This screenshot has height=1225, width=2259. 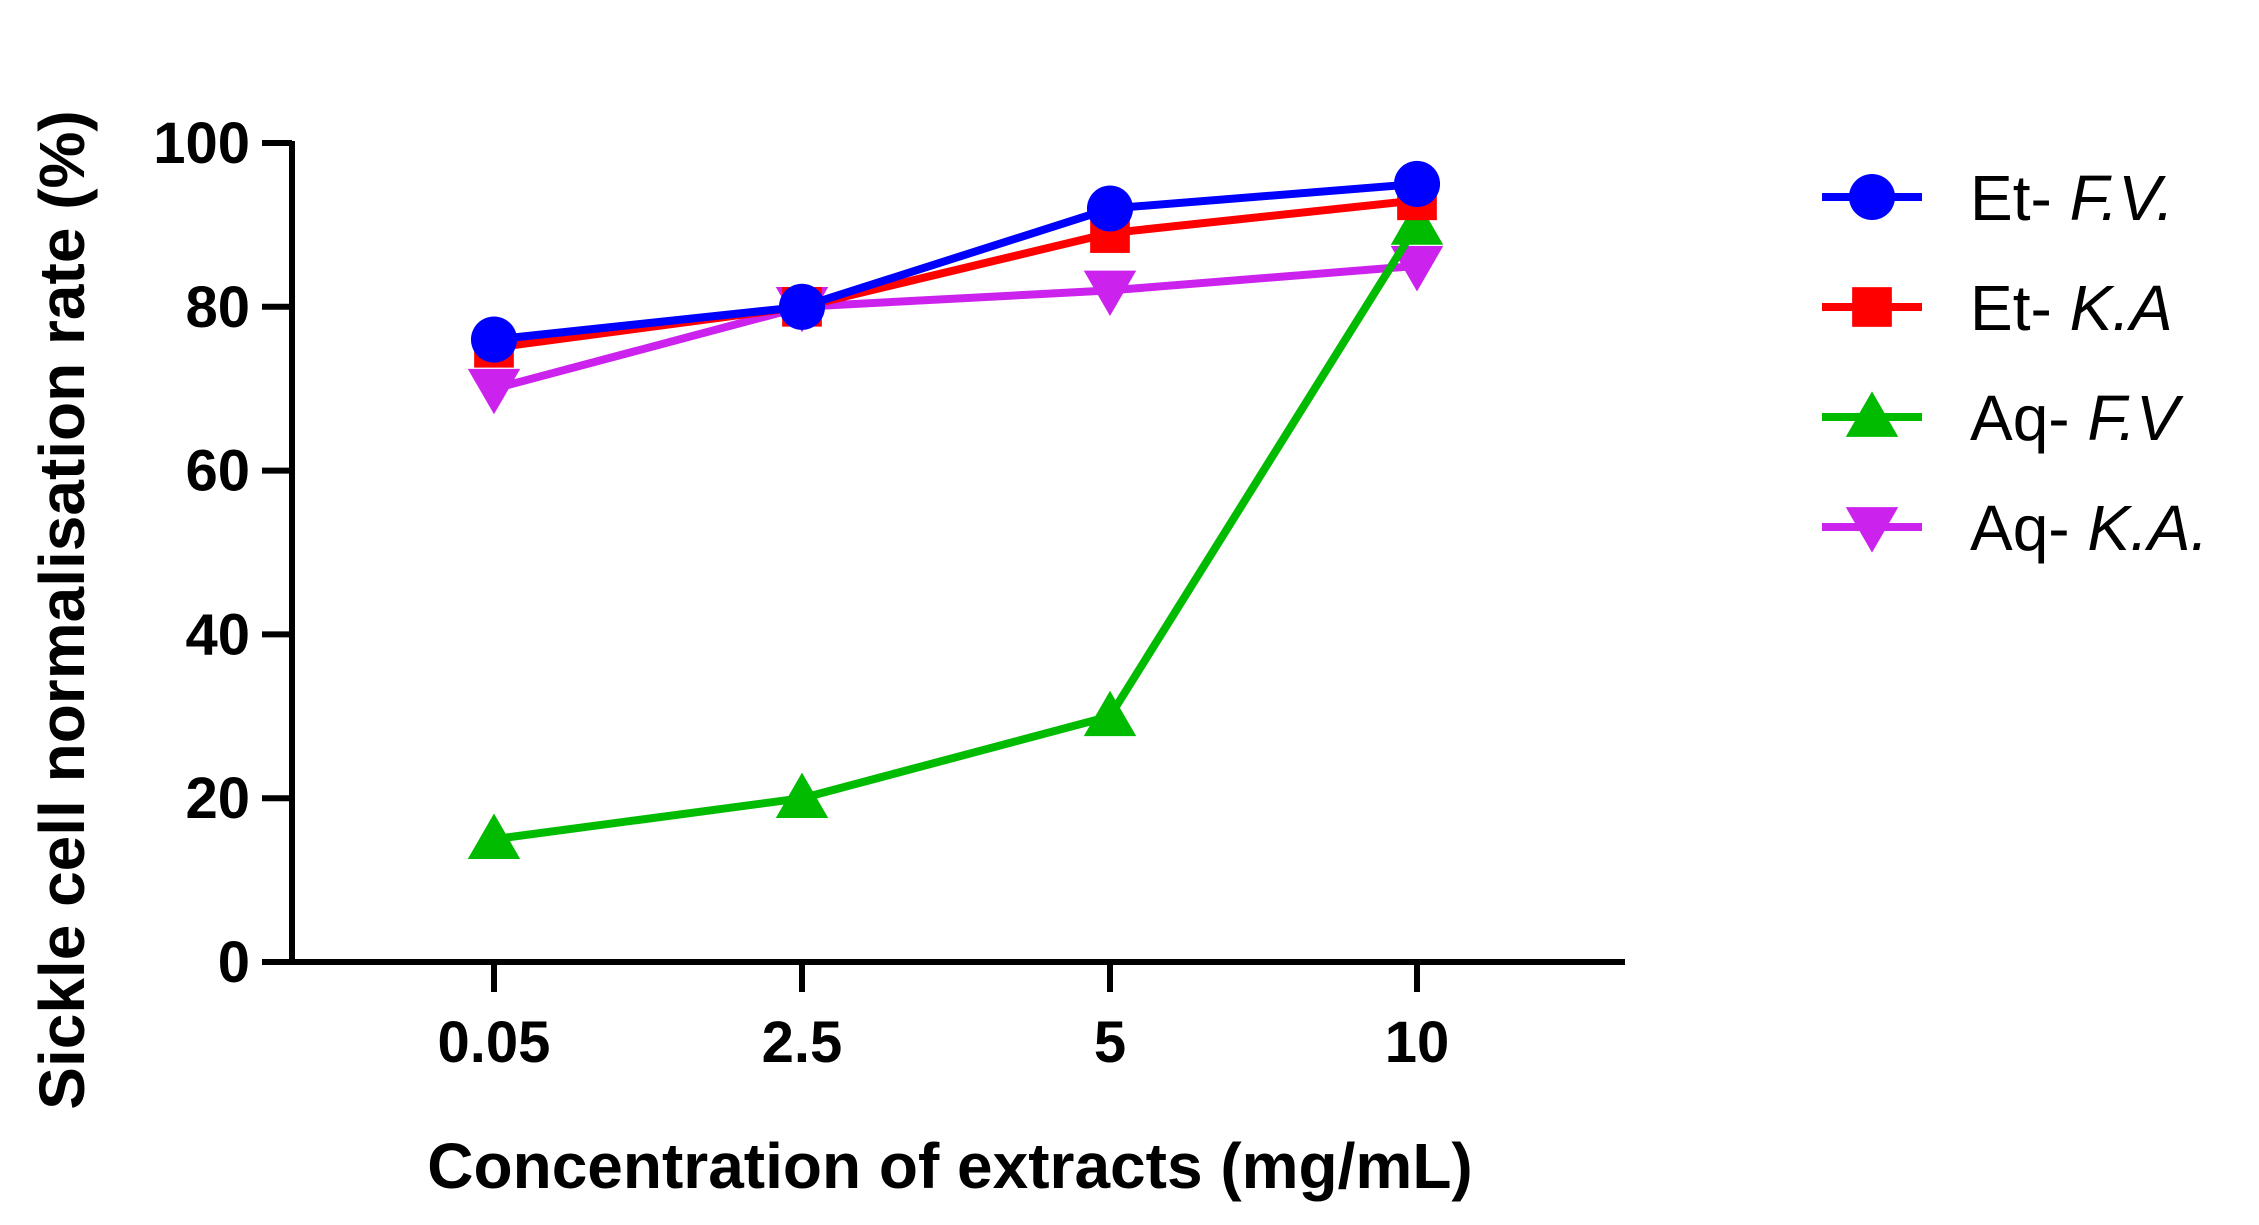 What do you see at coordinates (1417, 1042) in the screenshot?
I see `x-tick-label: 10` at bounding box center [1417, 1042].